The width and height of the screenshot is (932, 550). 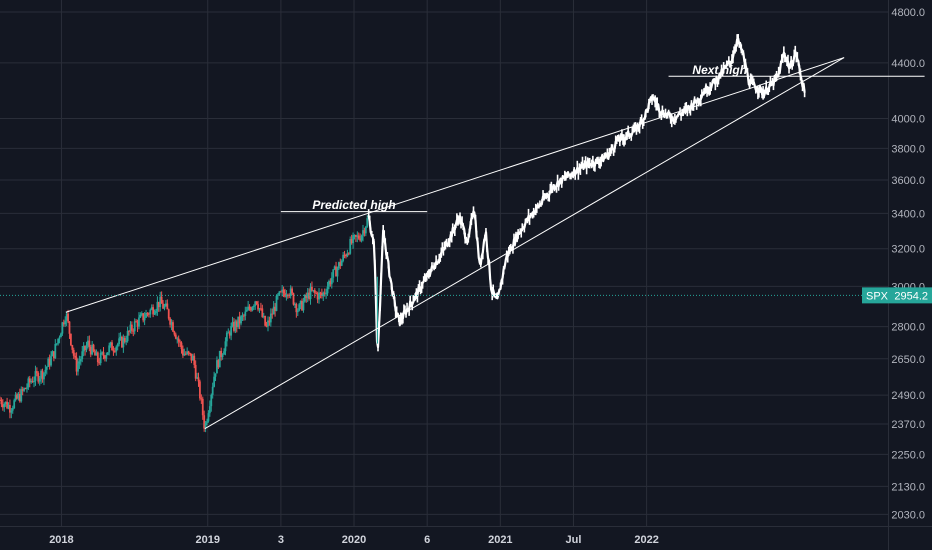 What do you see at coordinates (466, 295) in the screenshot?
I see `last-price-marker: SPX 2954.2` at bounding box center [466, 295].